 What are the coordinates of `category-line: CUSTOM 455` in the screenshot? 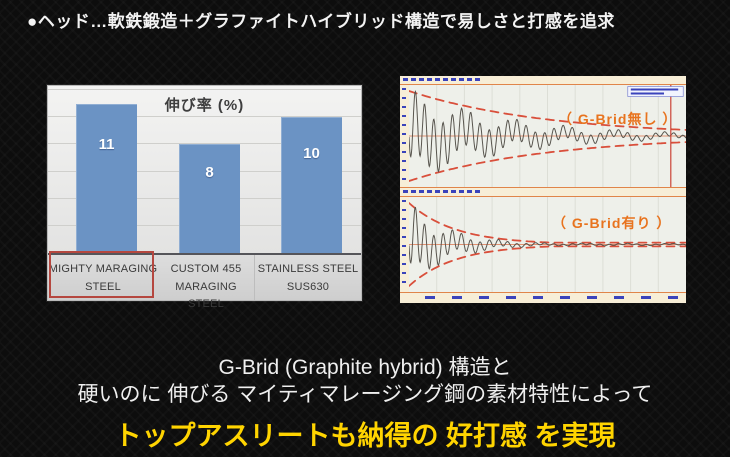 It's located at (206, 269).